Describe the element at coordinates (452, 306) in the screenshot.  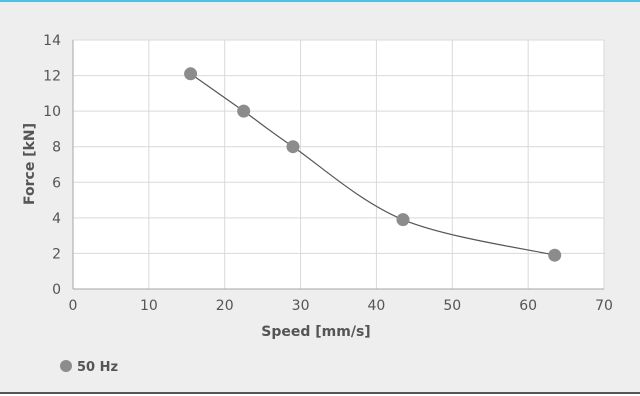
I see `x-tick-label: 50` at that location.